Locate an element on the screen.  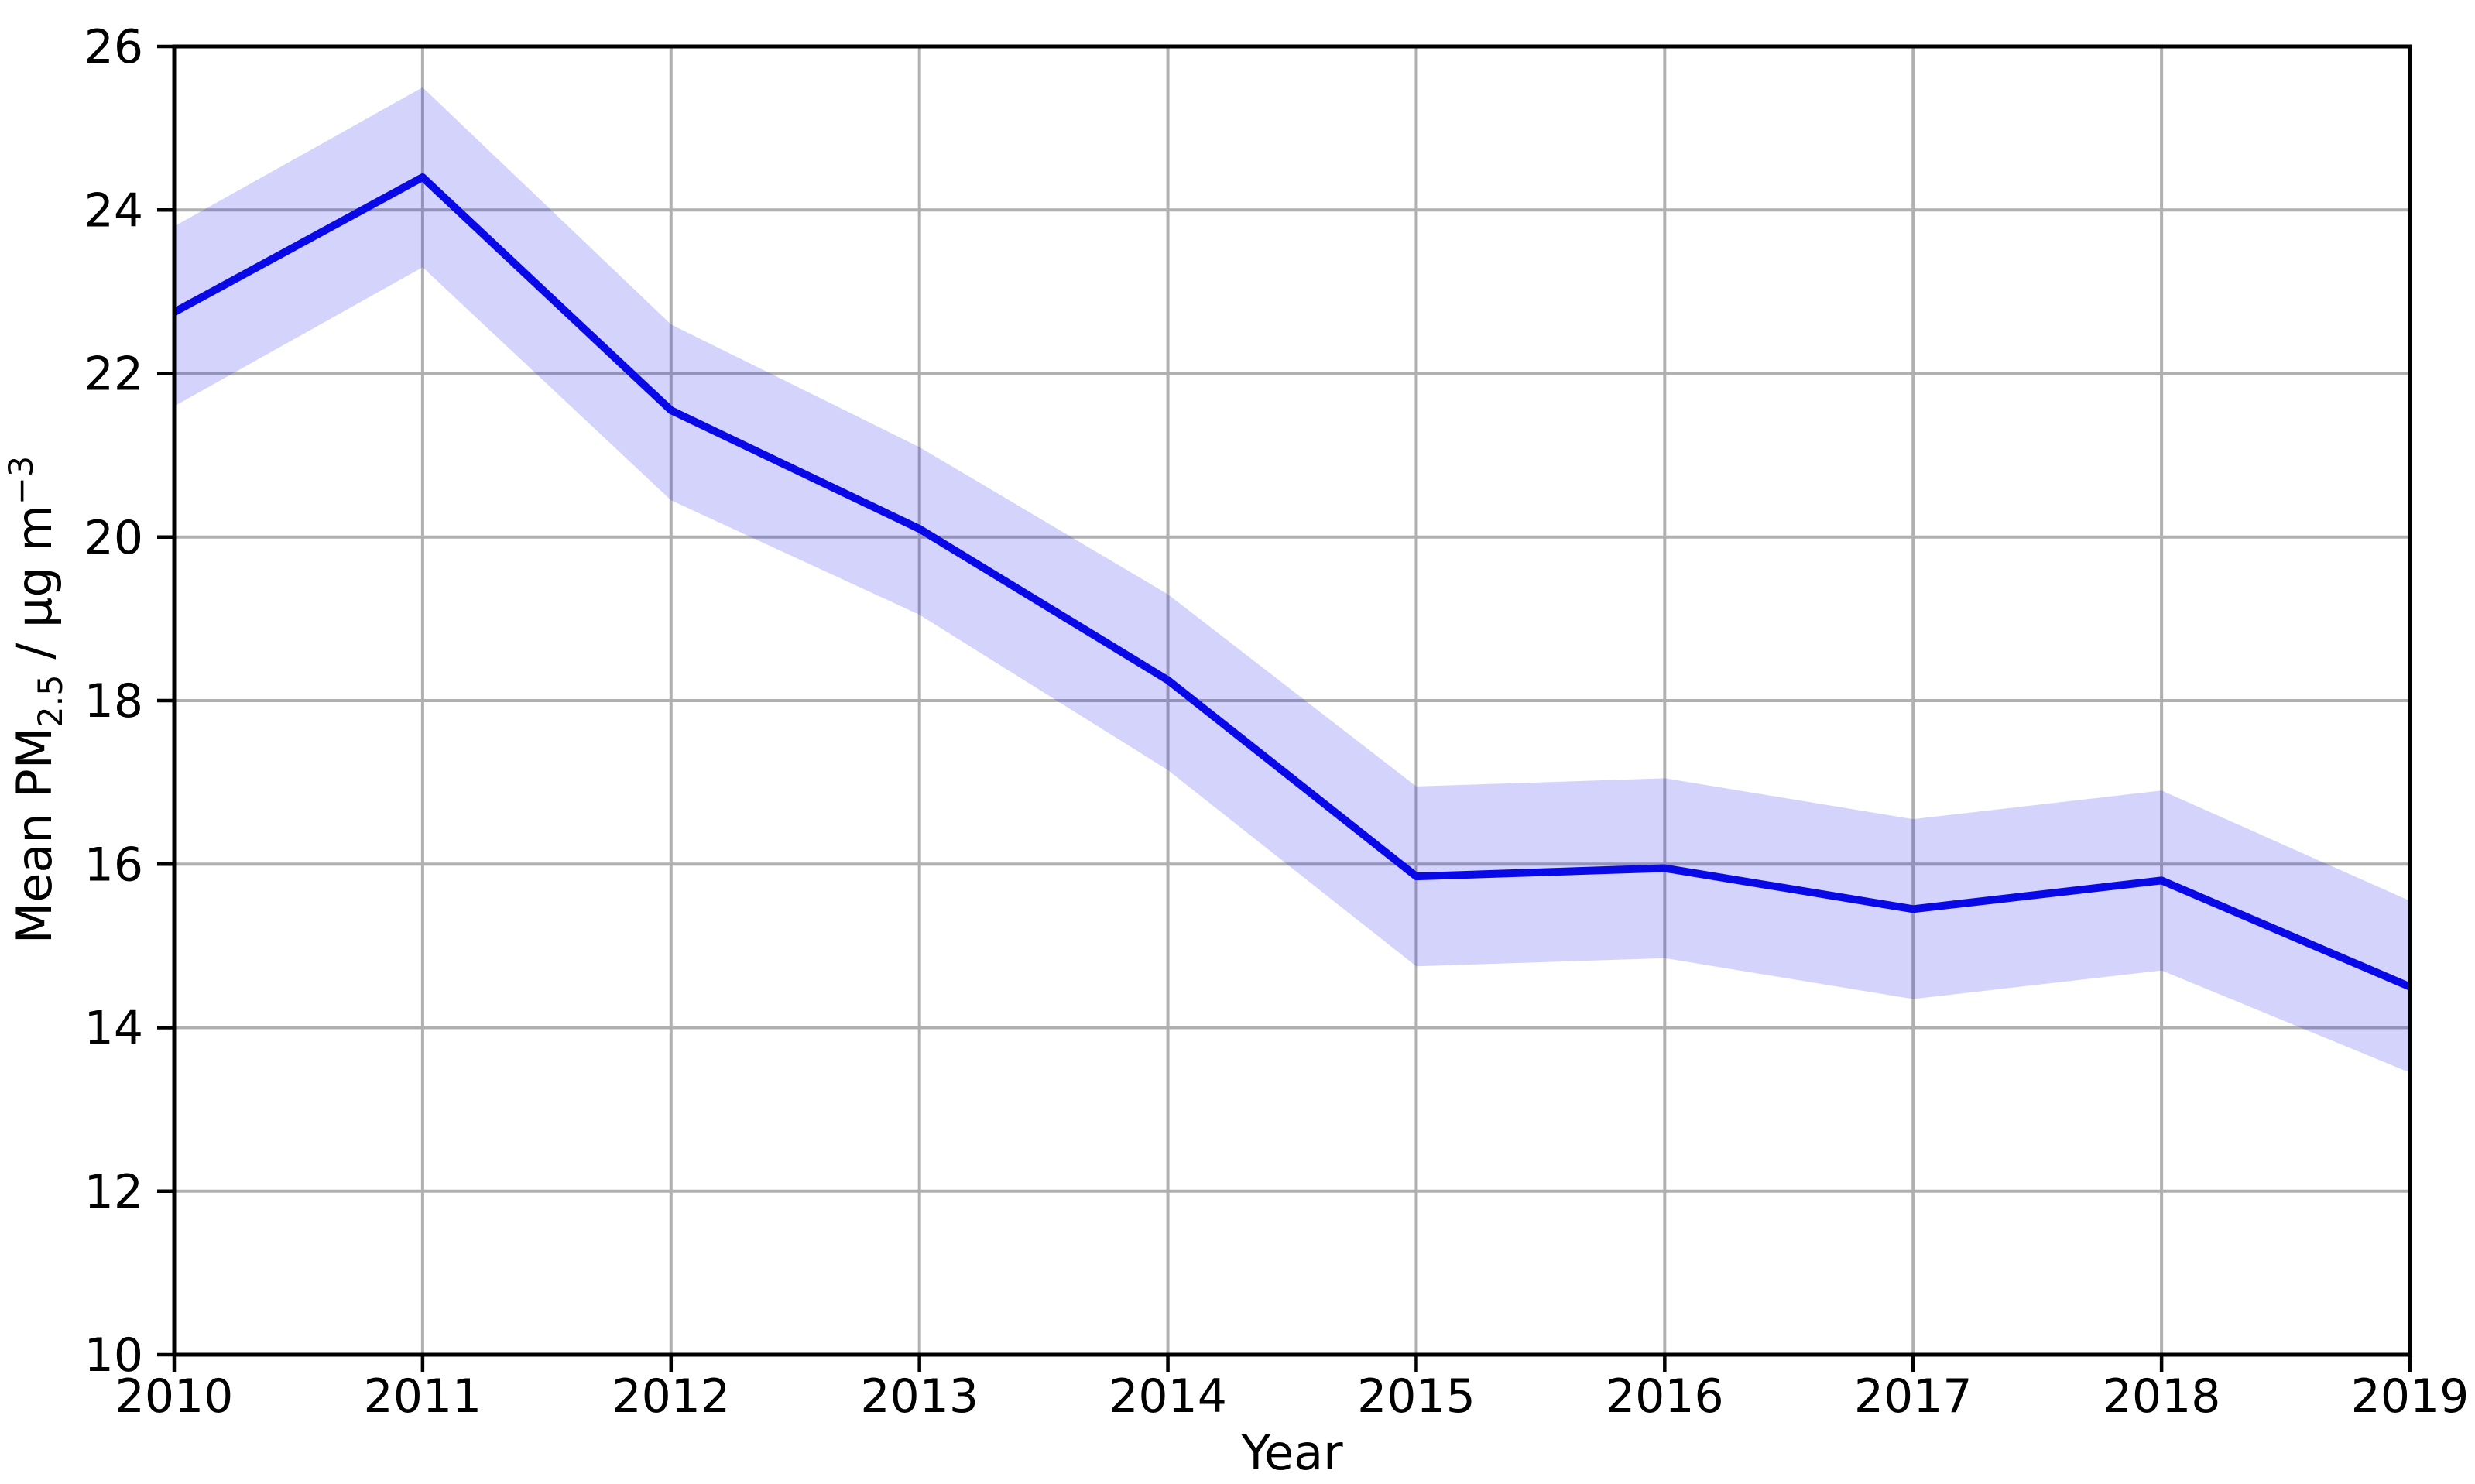
y-axis-label: Mean PM2.5 / μg m−3 is located at coordinates (36, 700).